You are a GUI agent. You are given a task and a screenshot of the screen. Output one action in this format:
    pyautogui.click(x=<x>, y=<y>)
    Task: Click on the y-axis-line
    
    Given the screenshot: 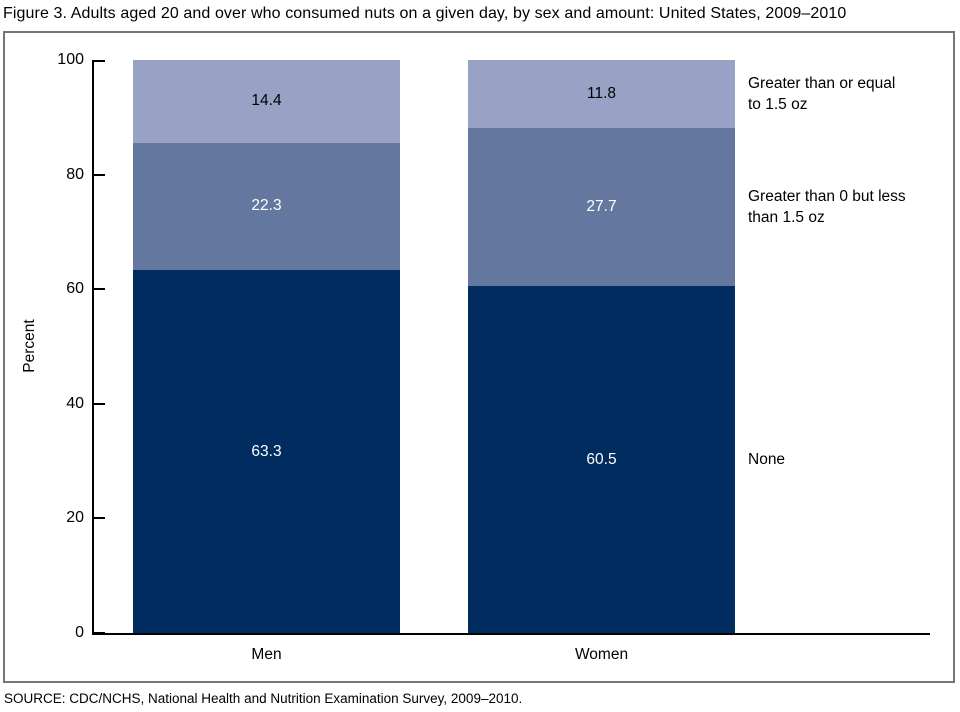 What is the action you would take?
    pyautogui.click(x=93, y=347)
    